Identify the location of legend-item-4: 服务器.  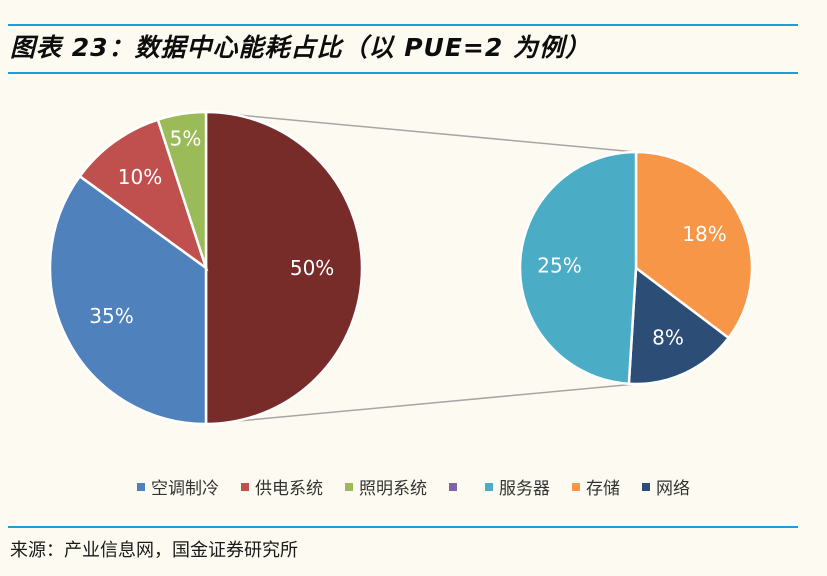
(517, 486).